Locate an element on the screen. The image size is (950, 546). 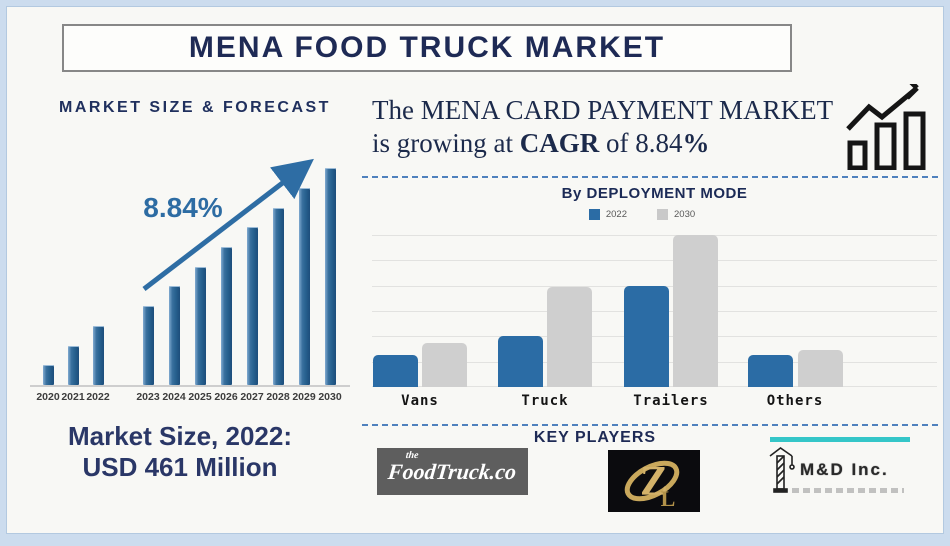
md-logo-row: M&D Inc. is located at coordinates (828, 470).